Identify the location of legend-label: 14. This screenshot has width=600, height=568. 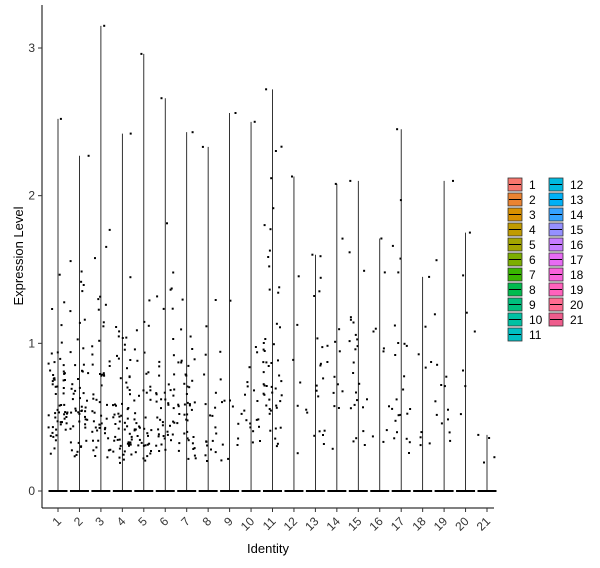
(577, 215).